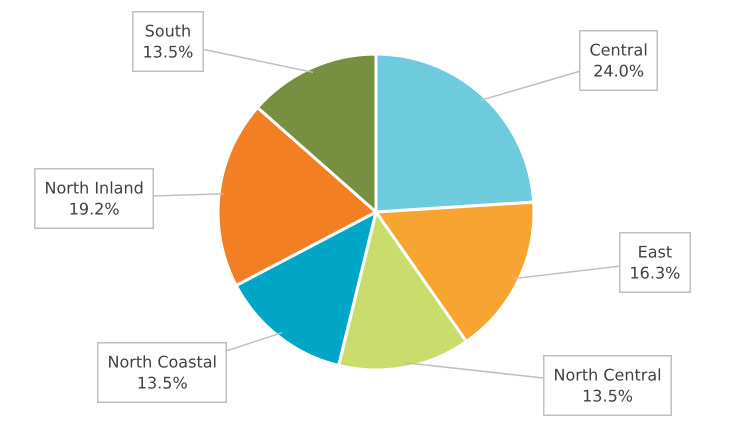 The width and height of the screenshot is (751, 421). What do you see at coordinates (608, 375) in the screenshot?
I see `slice-label: North Central` at bounding box center [608, 375].